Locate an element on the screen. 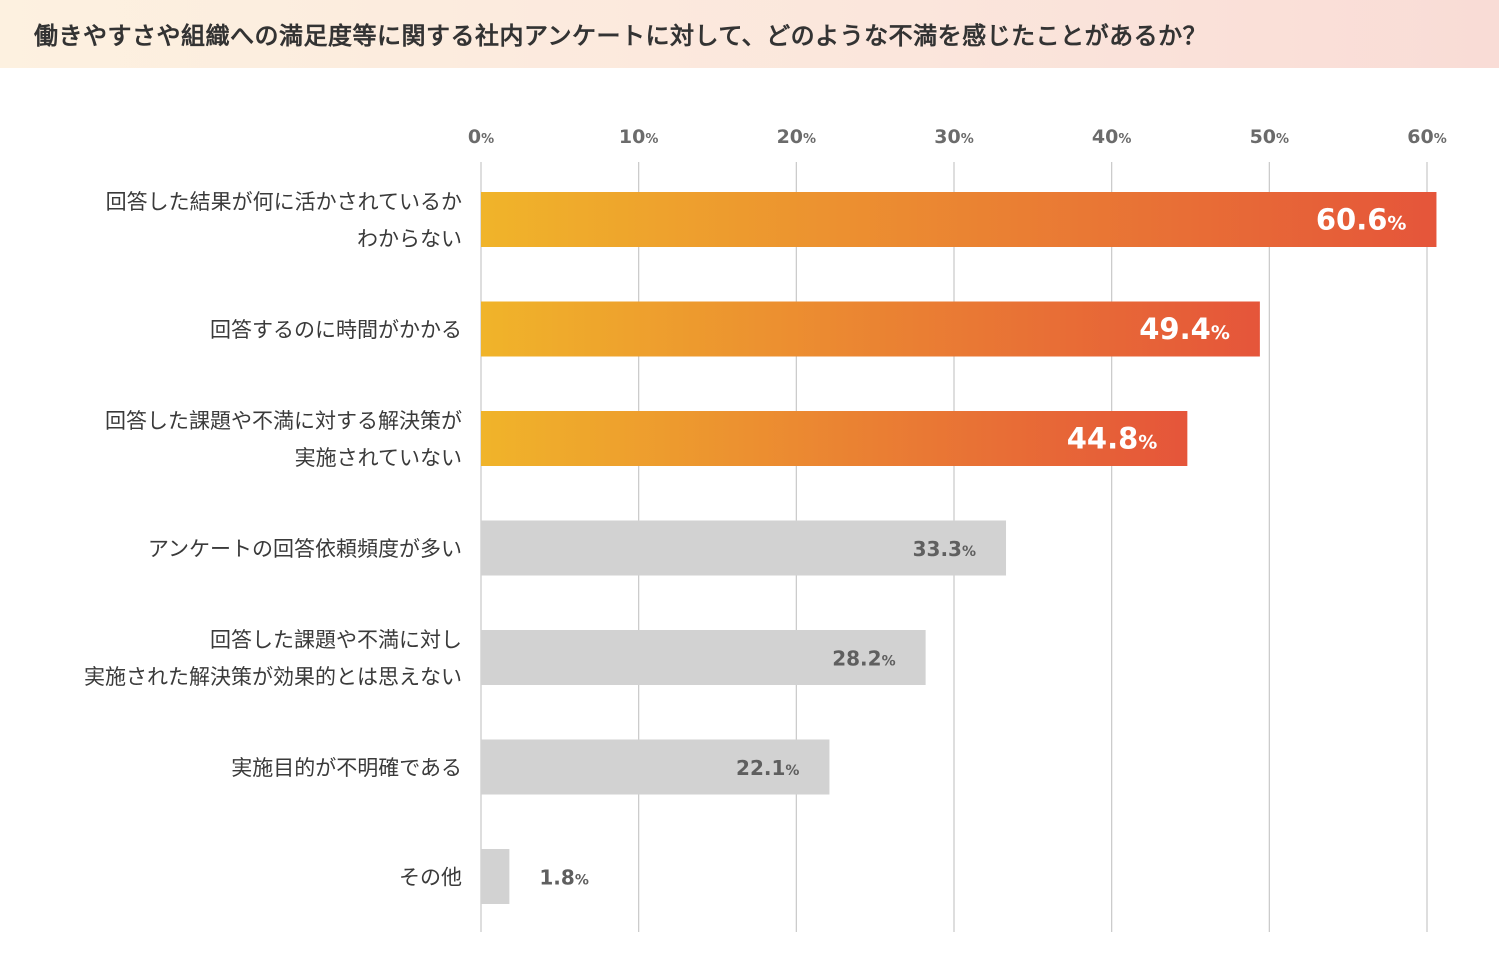  category-label: 実施された解決策が効果的とは思えない is located at coordinates (273, 677).